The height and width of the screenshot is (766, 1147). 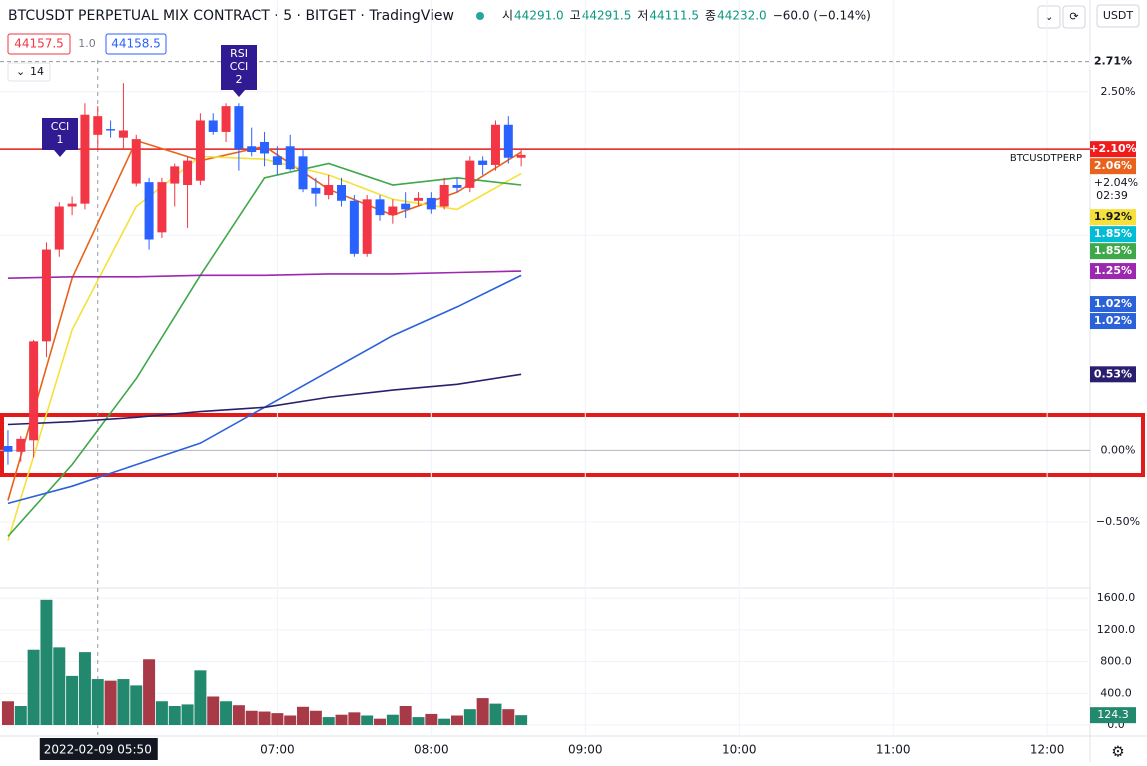 I want to click on bid: 44157.5, so click(x=39, y=44).